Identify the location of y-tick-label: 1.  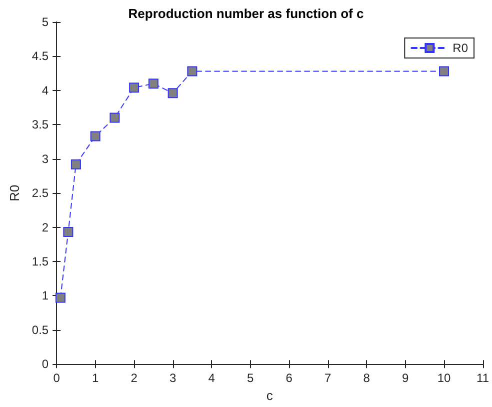
(45, 295).